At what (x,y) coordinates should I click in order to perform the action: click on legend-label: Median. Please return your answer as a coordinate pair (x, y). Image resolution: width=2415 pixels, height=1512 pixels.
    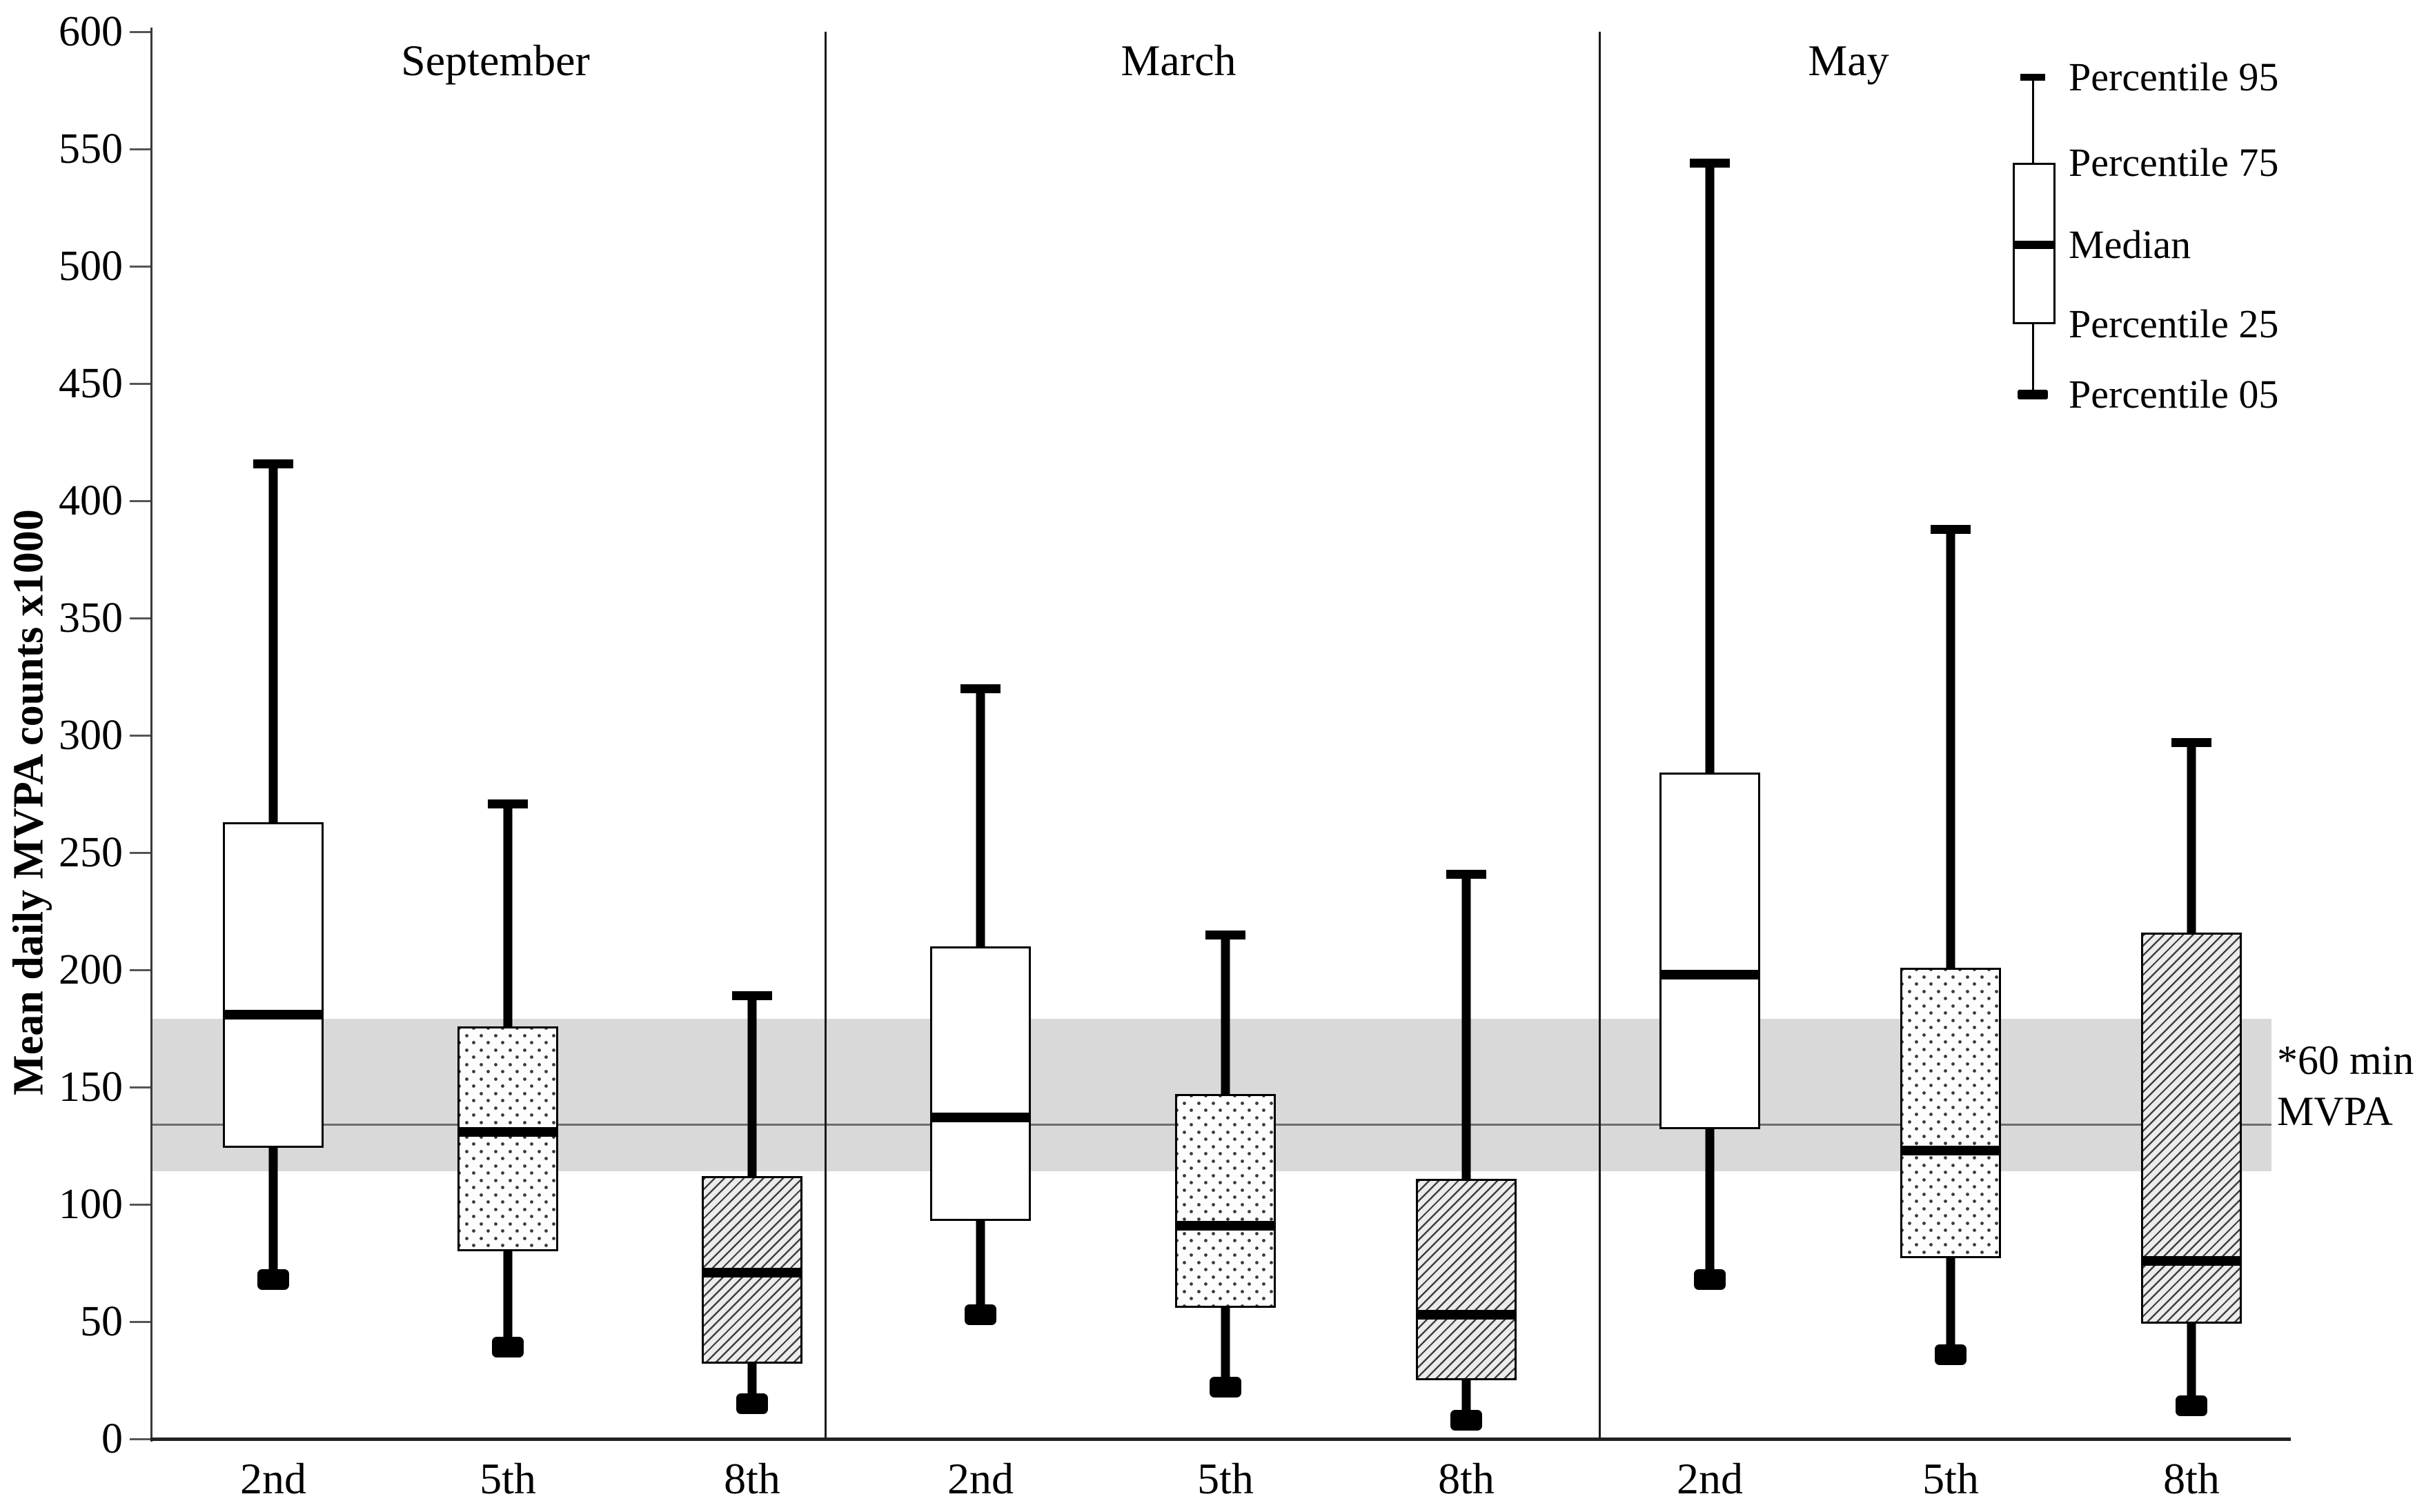
    Looking at the image, I should click on (2130, 244).